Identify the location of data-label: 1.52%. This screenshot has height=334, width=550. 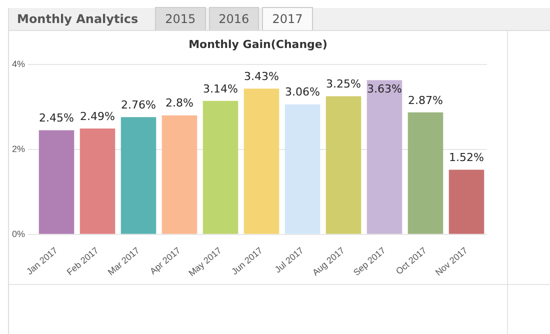
(466, 157).